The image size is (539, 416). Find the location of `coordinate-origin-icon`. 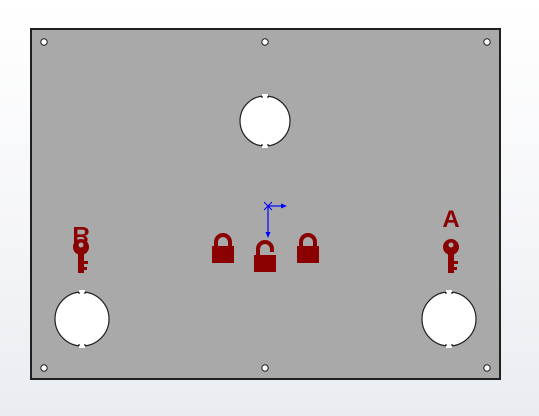

coordinate-origin-icon is located at coordinates (275, 219).